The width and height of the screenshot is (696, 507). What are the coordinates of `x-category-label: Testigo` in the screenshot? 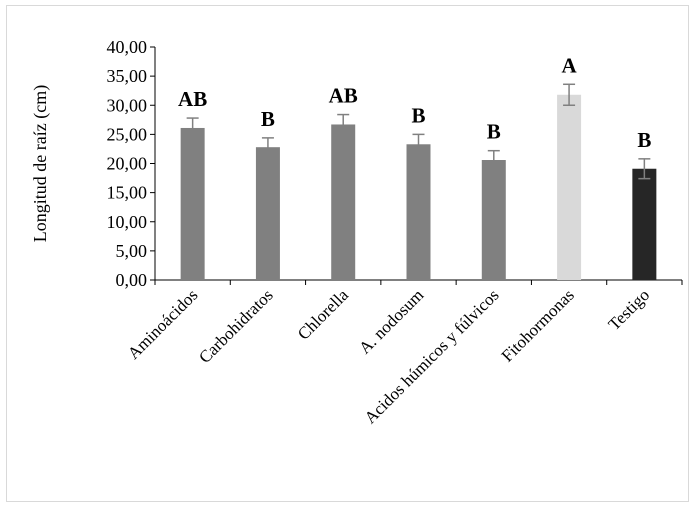 It's located at (629, 309).